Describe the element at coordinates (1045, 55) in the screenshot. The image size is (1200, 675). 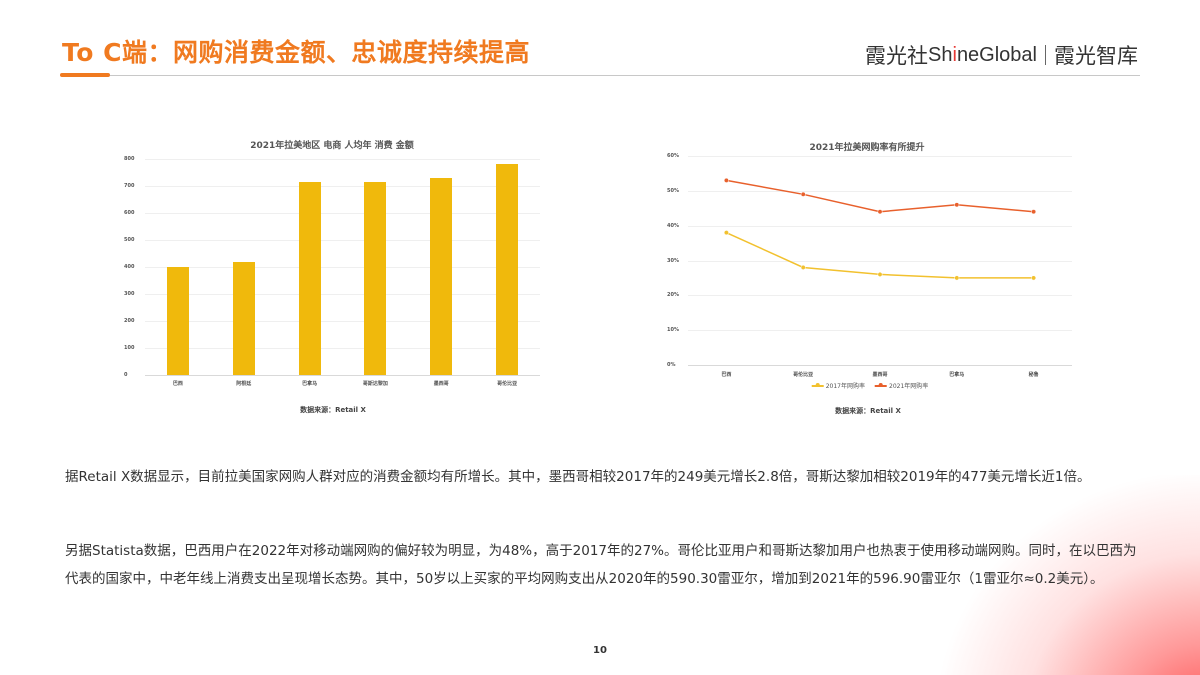
I see `logo-separator` at that location.